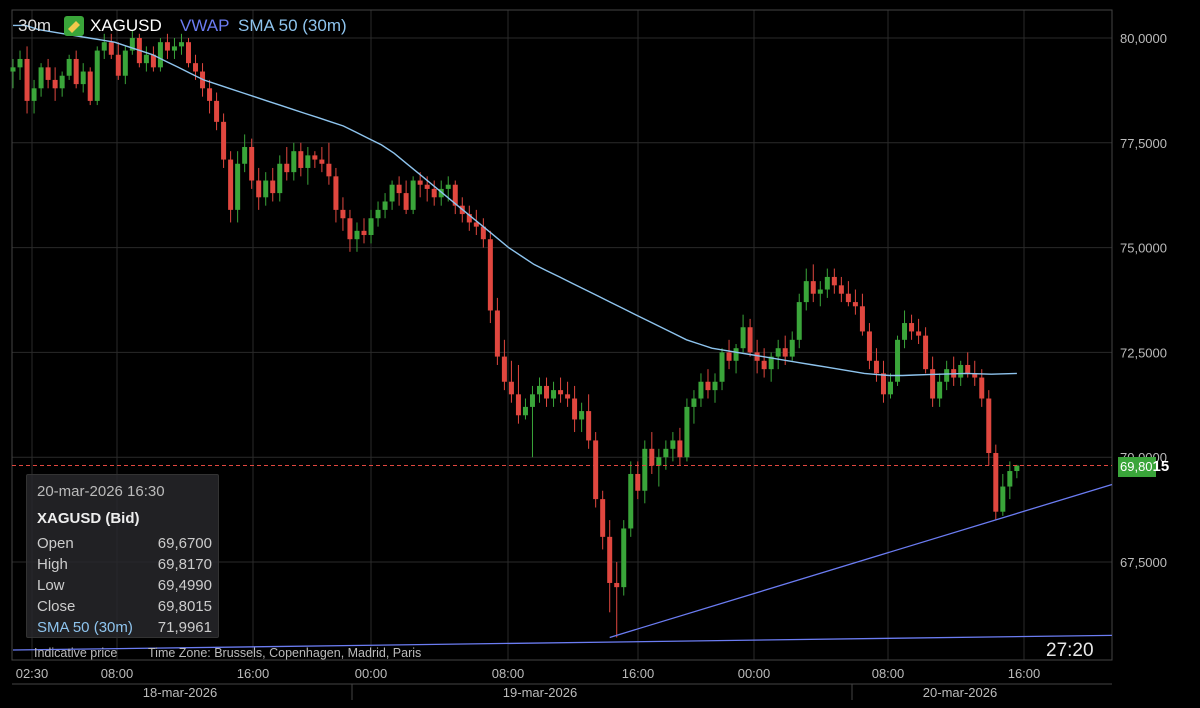 The height and width of the screenshot is (708, 1200). I want to click on x-tick-label: 08:00, so click(508, 673).